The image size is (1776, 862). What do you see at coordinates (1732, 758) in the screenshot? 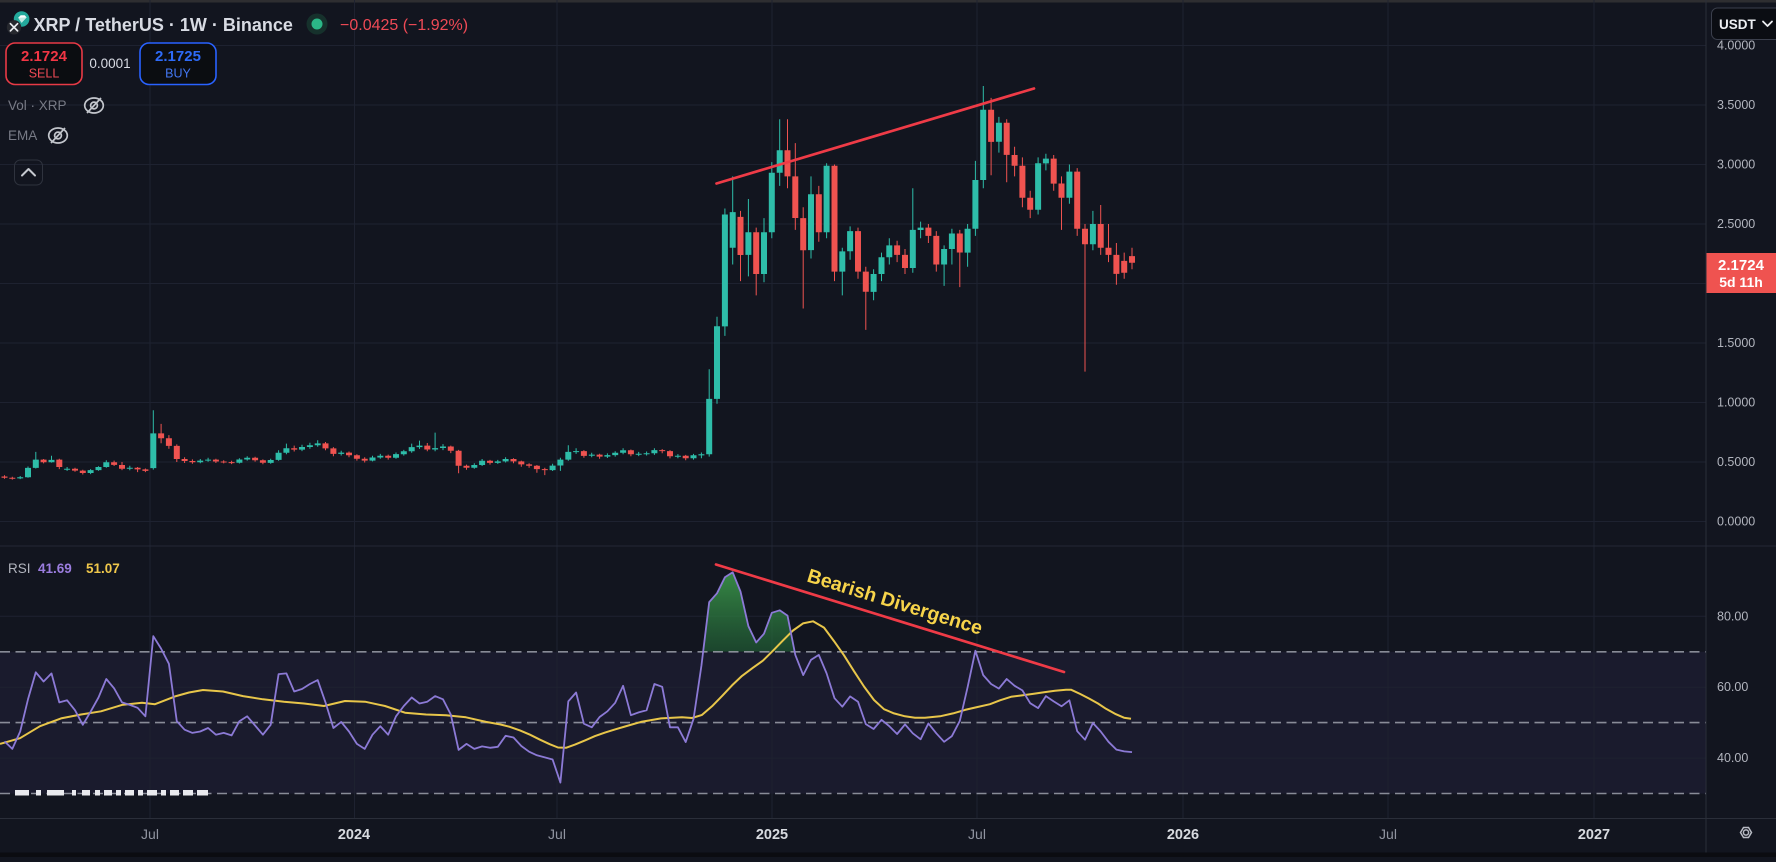
I see `svg-text: 40.00` at bounding box center [1732, 758].